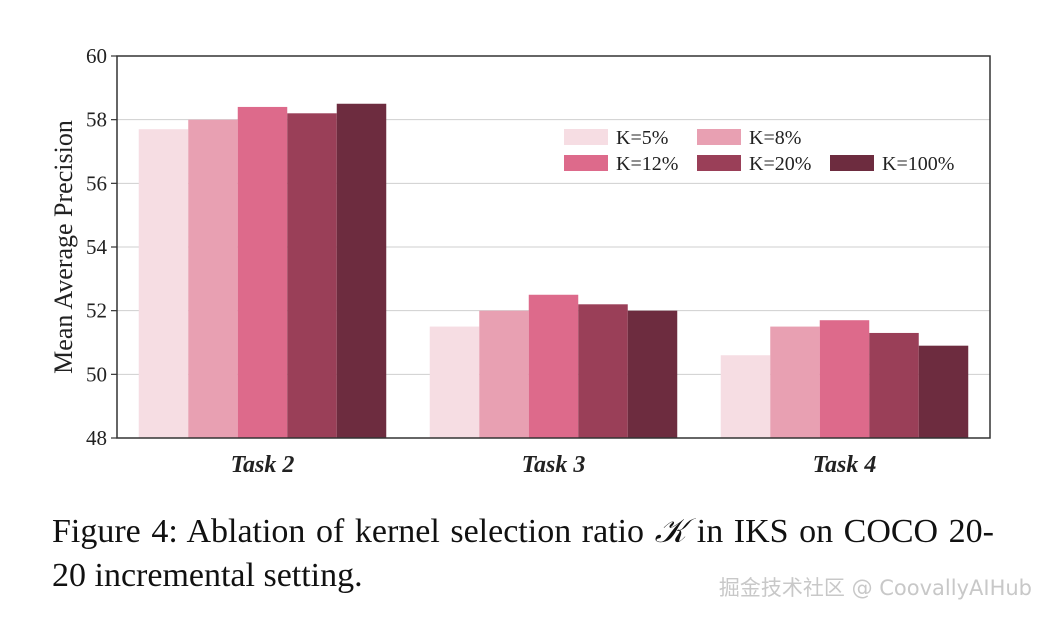 This screenshot has height=620, width=1052. I want to click on bar-task-4-k5, so click(745, 396).